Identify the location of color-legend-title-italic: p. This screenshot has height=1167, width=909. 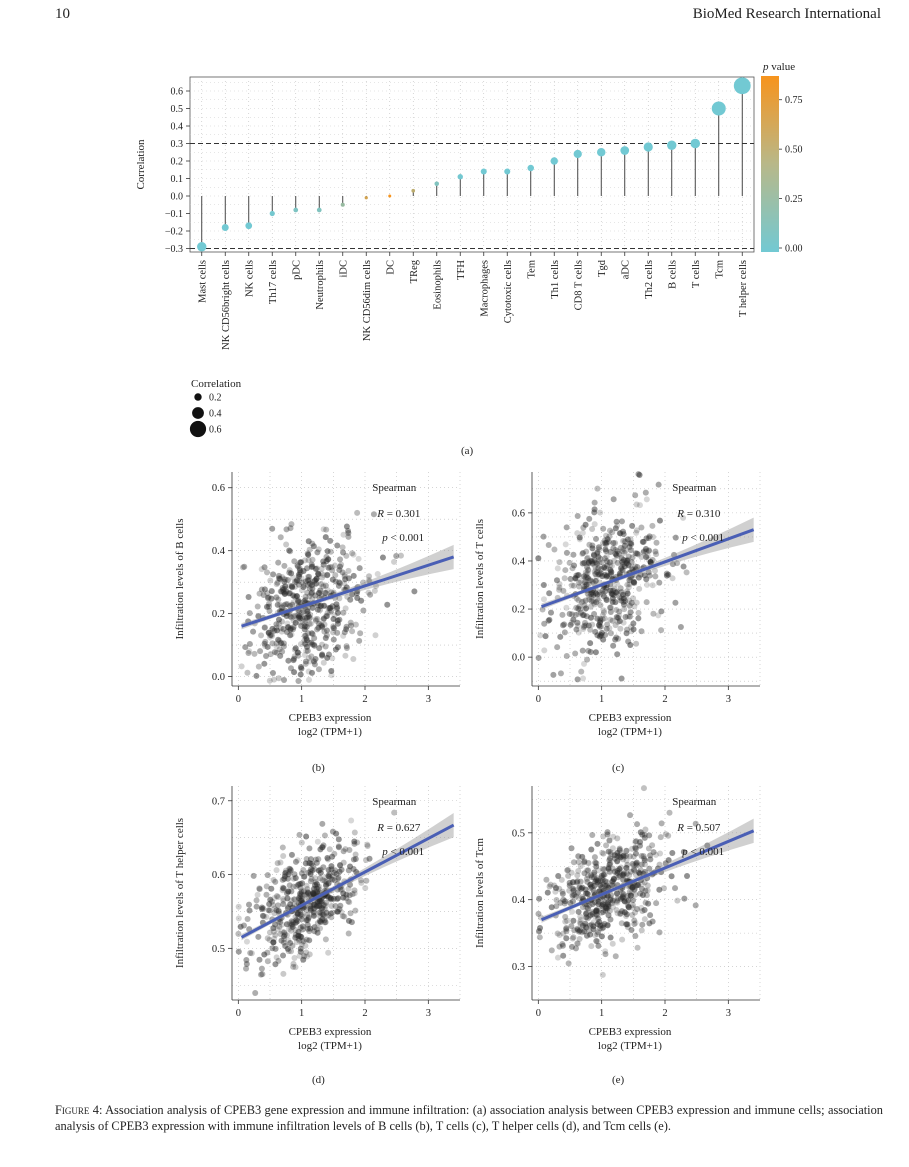
(765, 67).